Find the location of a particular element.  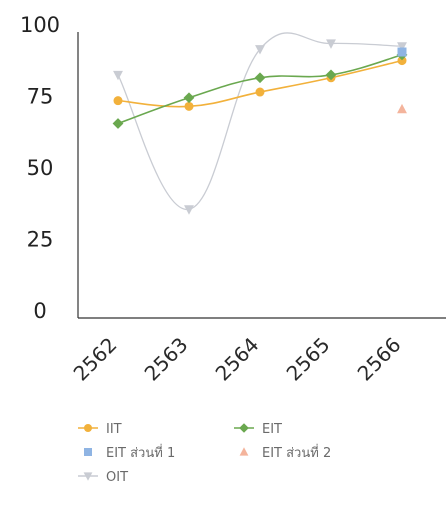

x-tick-label: 2562 is located at coordinates (95, 359).